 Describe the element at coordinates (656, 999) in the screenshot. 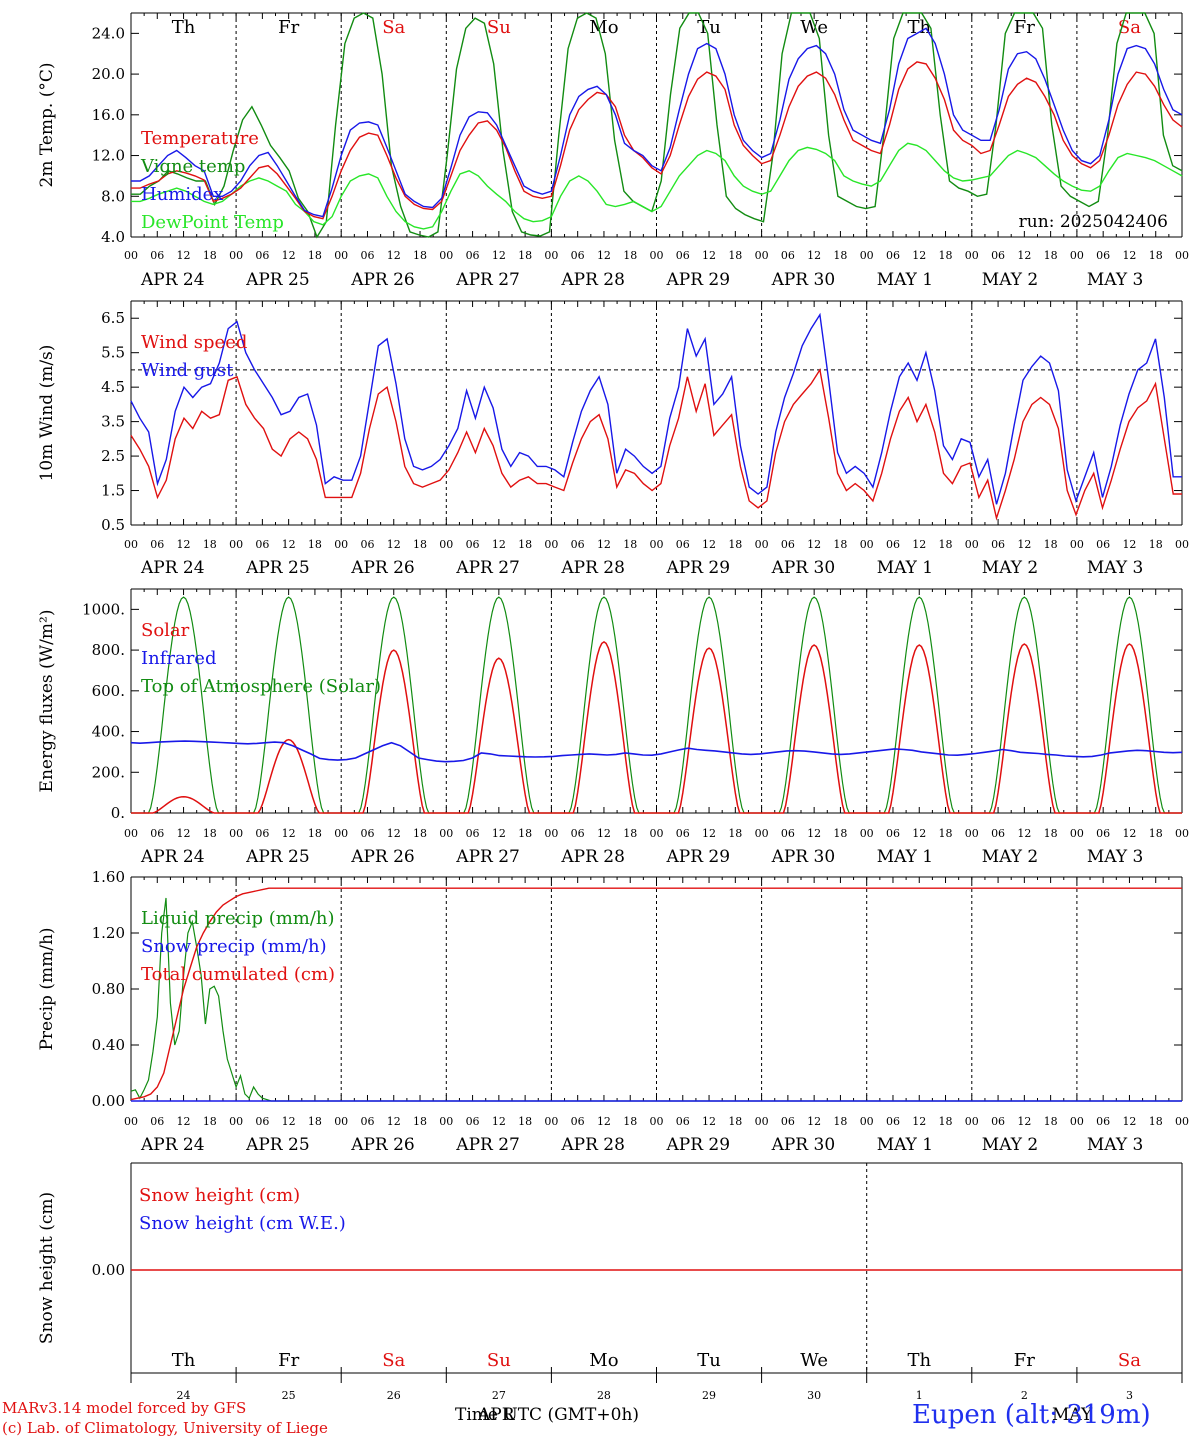

I see `series-liquid-precip` at that location.